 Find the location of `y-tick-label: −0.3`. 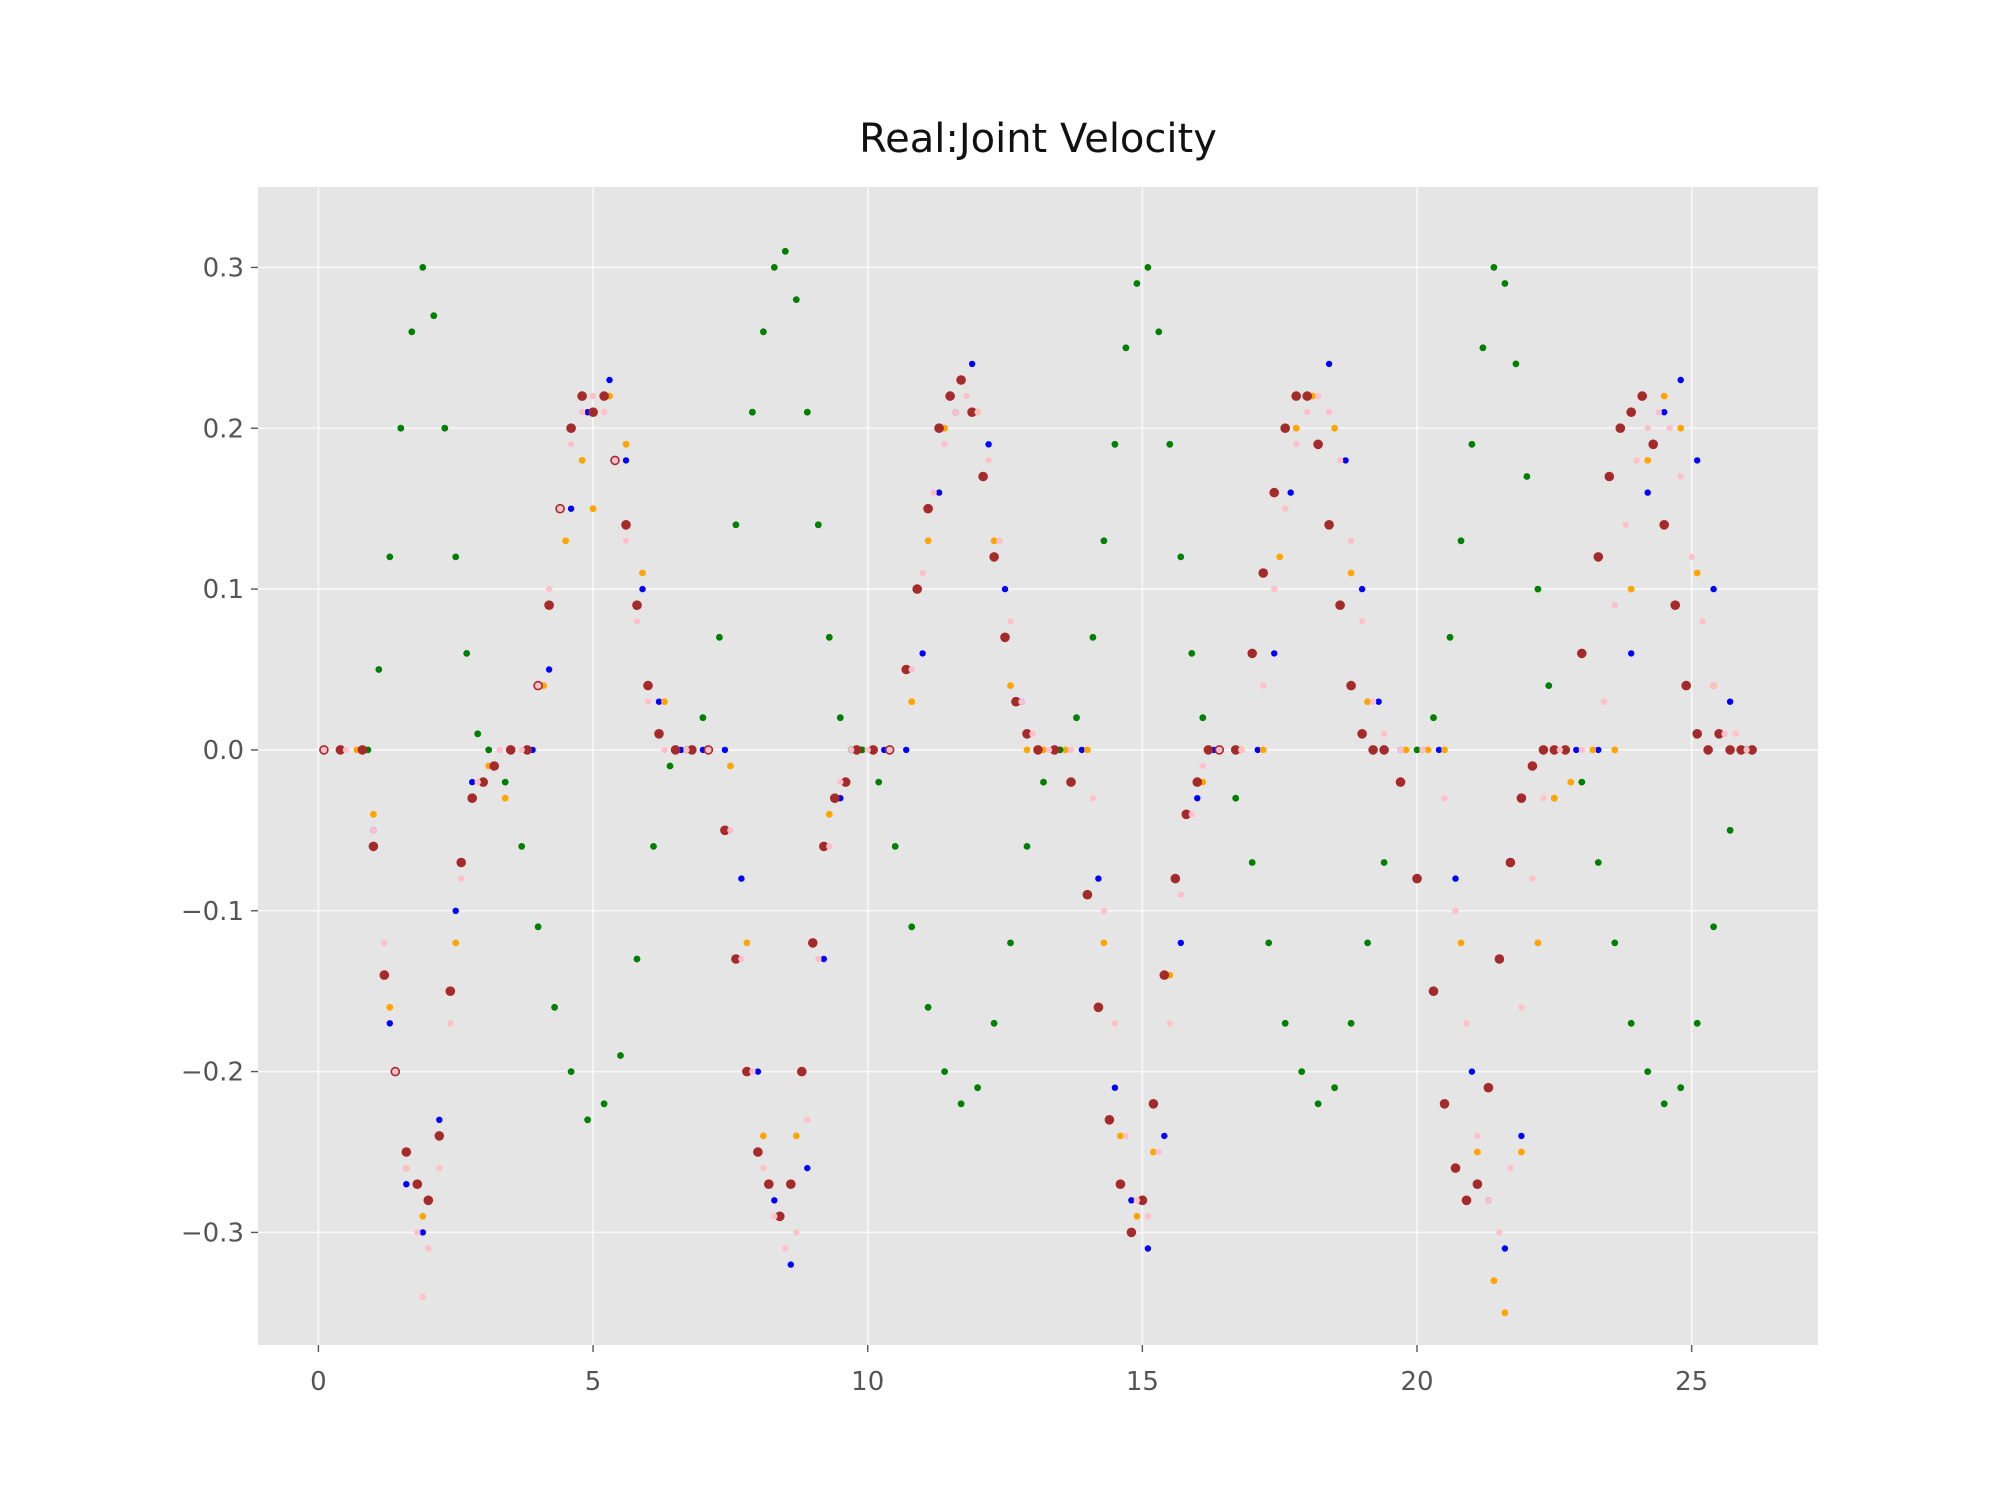

y-tick-label: −0.3 is located at coordinates (212, 1233).